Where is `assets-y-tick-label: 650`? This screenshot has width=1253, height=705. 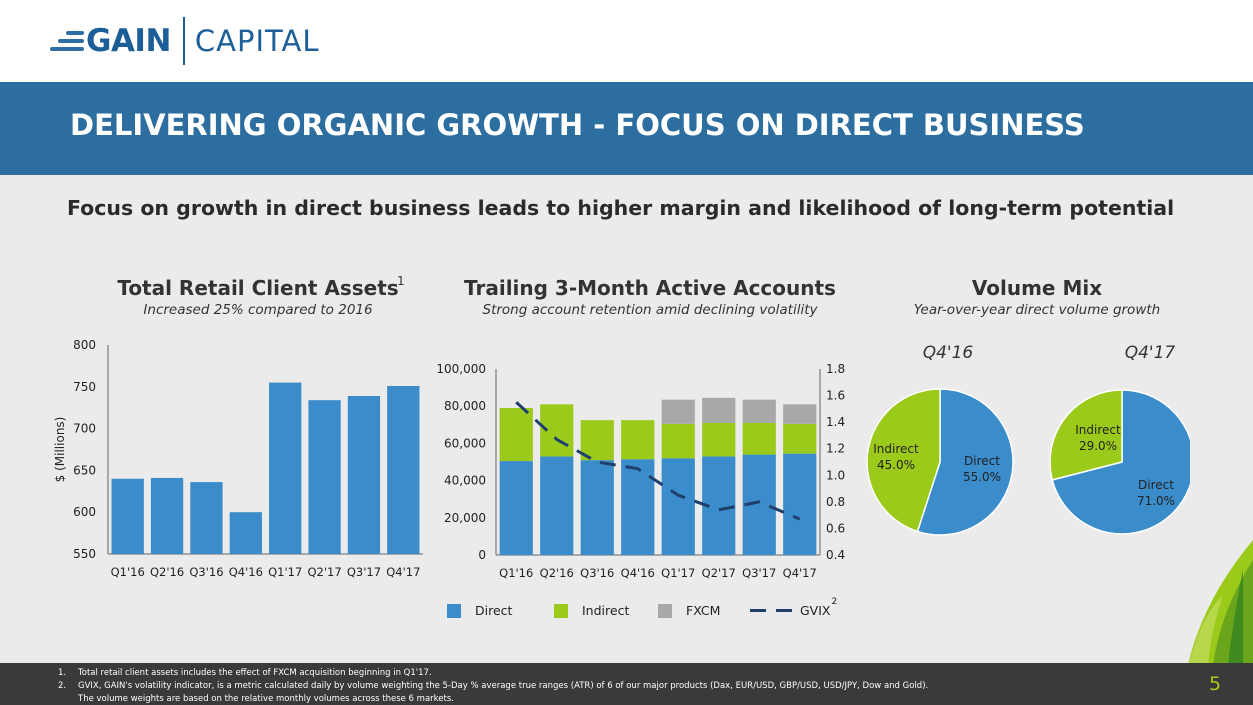
assets-y-tick-label: 650 is located at coordinates (84, 470).